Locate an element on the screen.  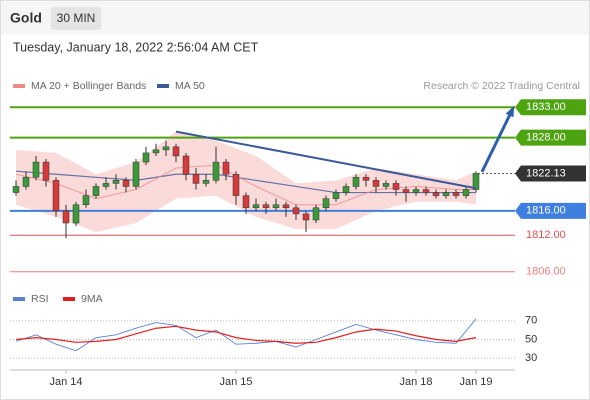
trendline is located at coordinates (326, 160).